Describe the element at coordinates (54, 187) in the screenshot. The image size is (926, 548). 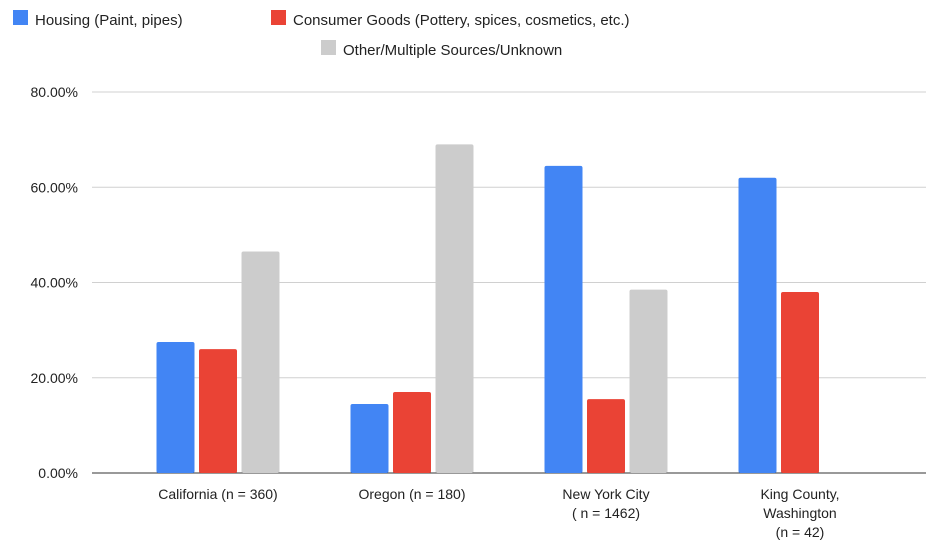
I see `y-tick-label: 60.00%` at that location.